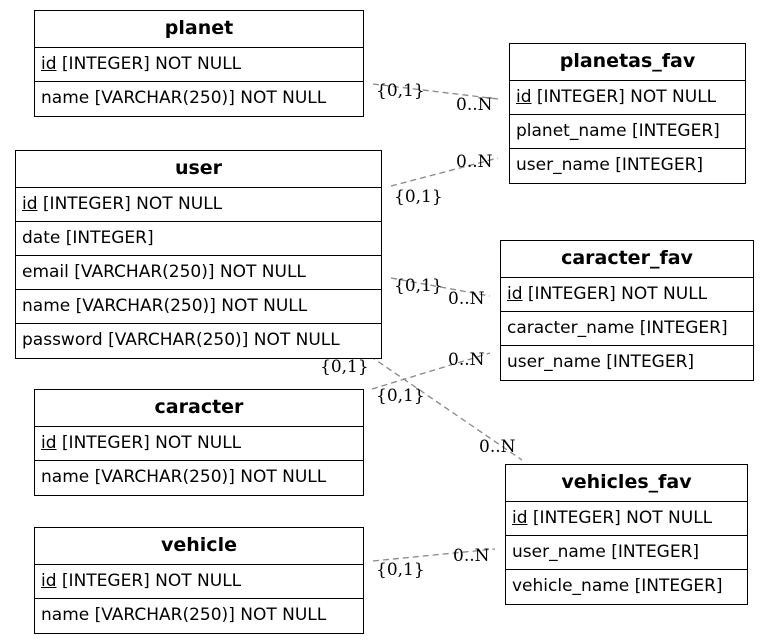  Describe the element at coordinates (199, 408) in the screenshot. I see `entity-title: caracter` at that location.